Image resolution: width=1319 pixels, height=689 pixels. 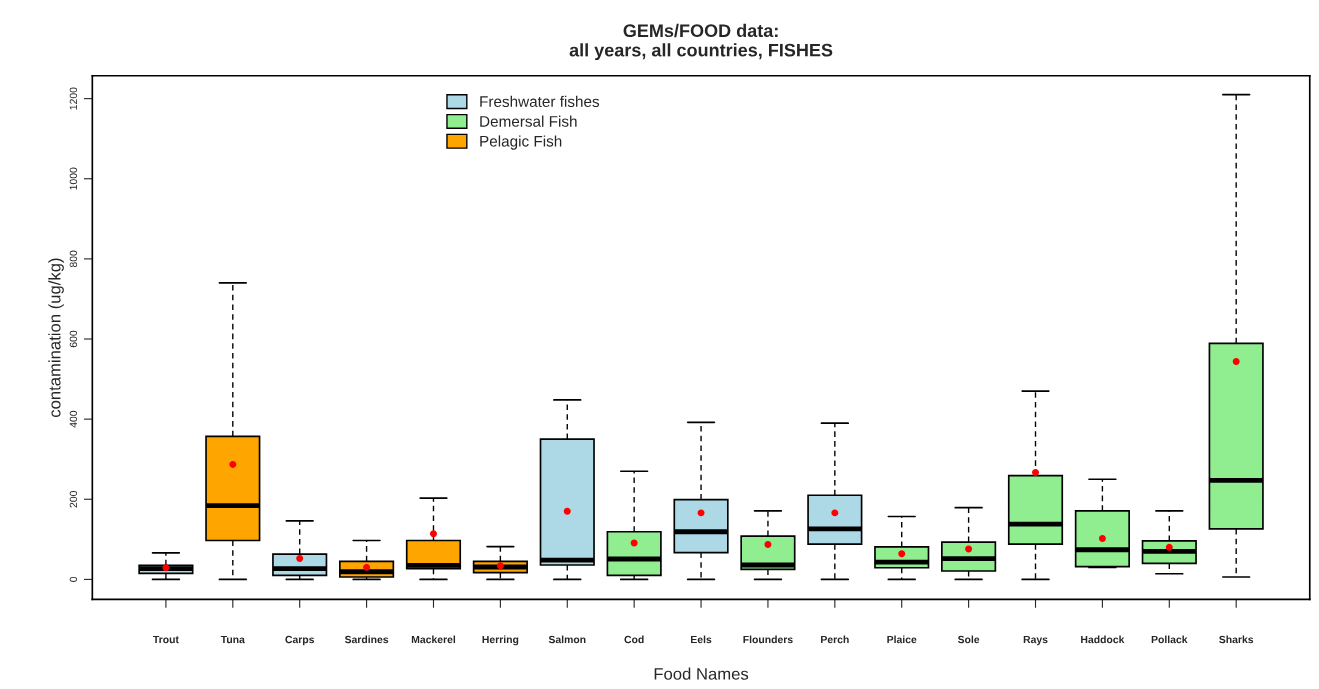 What do you see at coordinates (701, 639) in the screenshot?
I see `x-tick-label: Eels` at bounding box center [701, 639].